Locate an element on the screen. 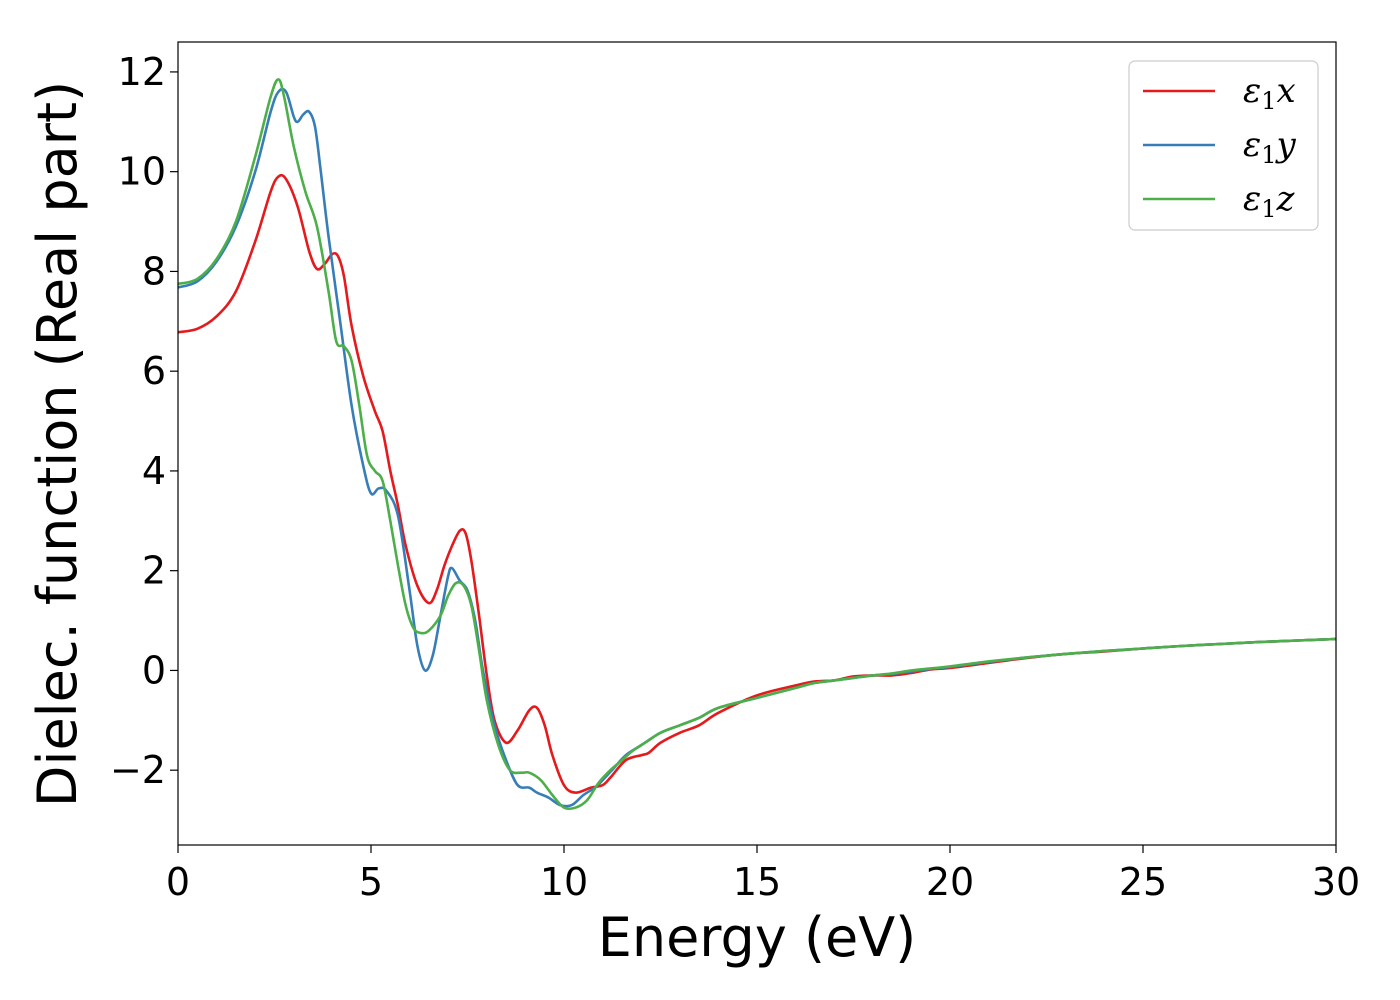  legend-label: ε1x is located at coordinates (1269, 93).